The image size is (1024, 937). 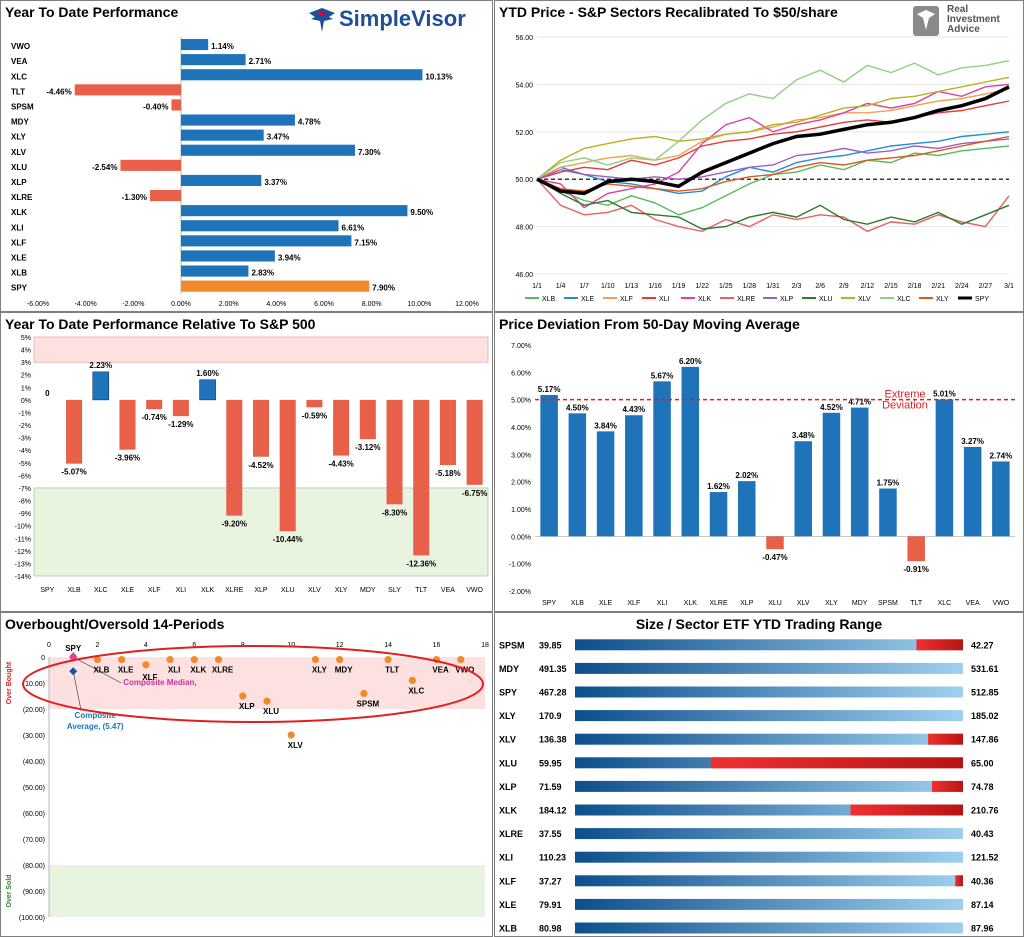 I want to click on data-label: -2.54%, so click(x=104, y=167).